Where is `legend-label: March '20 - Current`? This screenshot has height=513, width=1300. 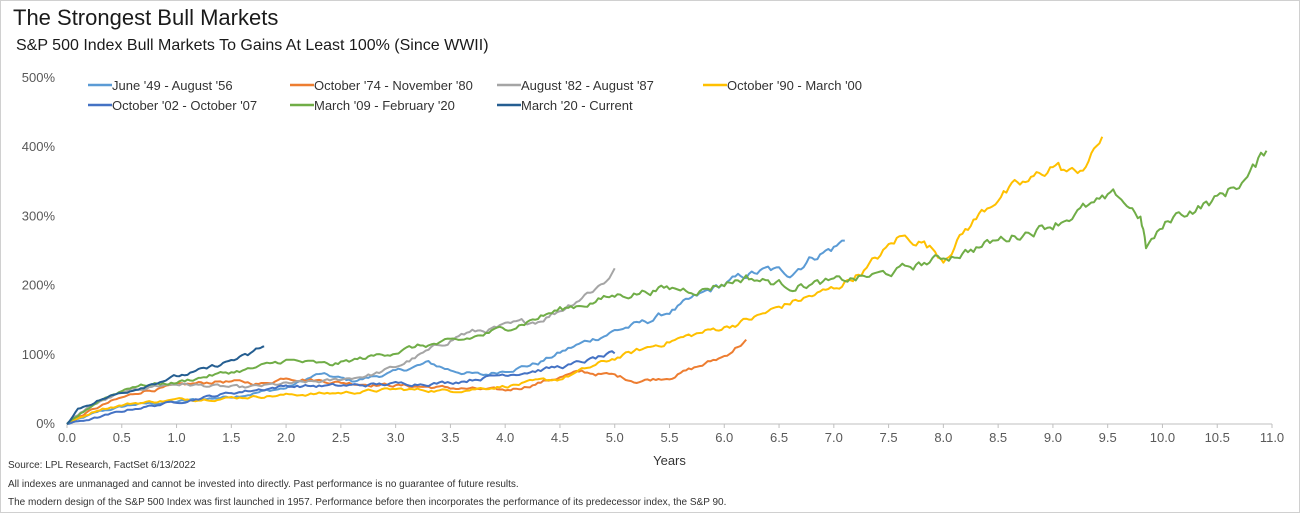 legend-label: March '20 - Current is located at coordinates (577, 105).